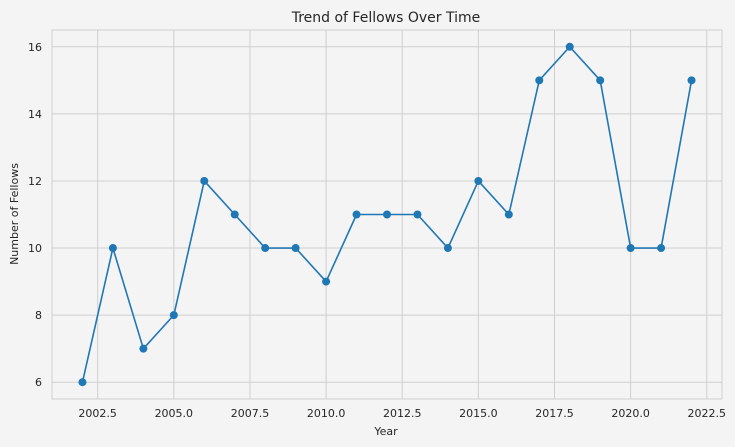 Image resolution: width=735 pixels, height=447 pixels. I want to click on y-tick-label: 6, so click(38, 382).